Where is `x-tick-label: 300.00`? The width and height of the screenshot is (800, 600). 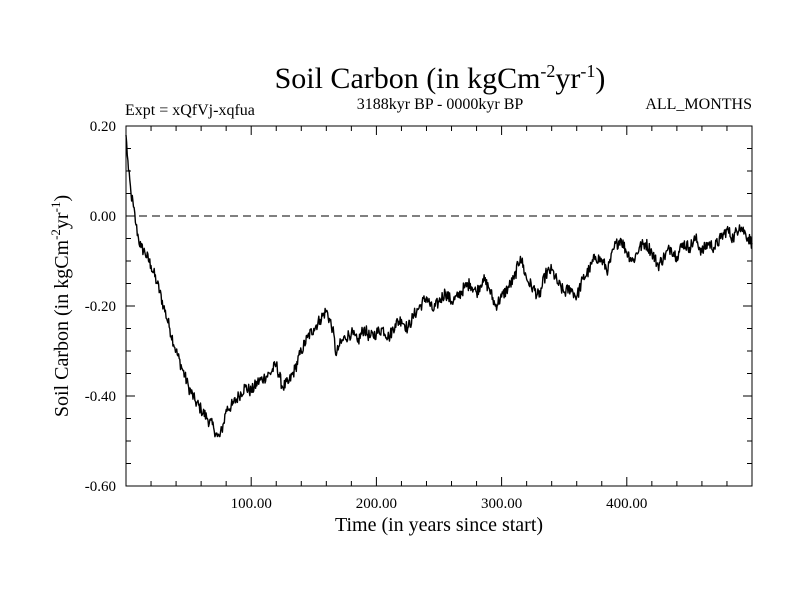 x-tick-label: 300.00 is located at coordinates (501, 504).